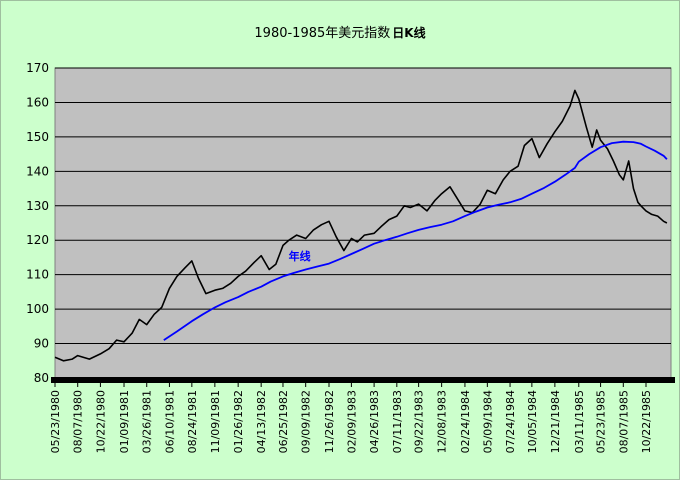 This screenshot has height=480, width=680. What do you see at coordinates (238, 421) in the screenshot?
I see `x-tick-label: 01/26/1982` at bounding box center [238, 421].